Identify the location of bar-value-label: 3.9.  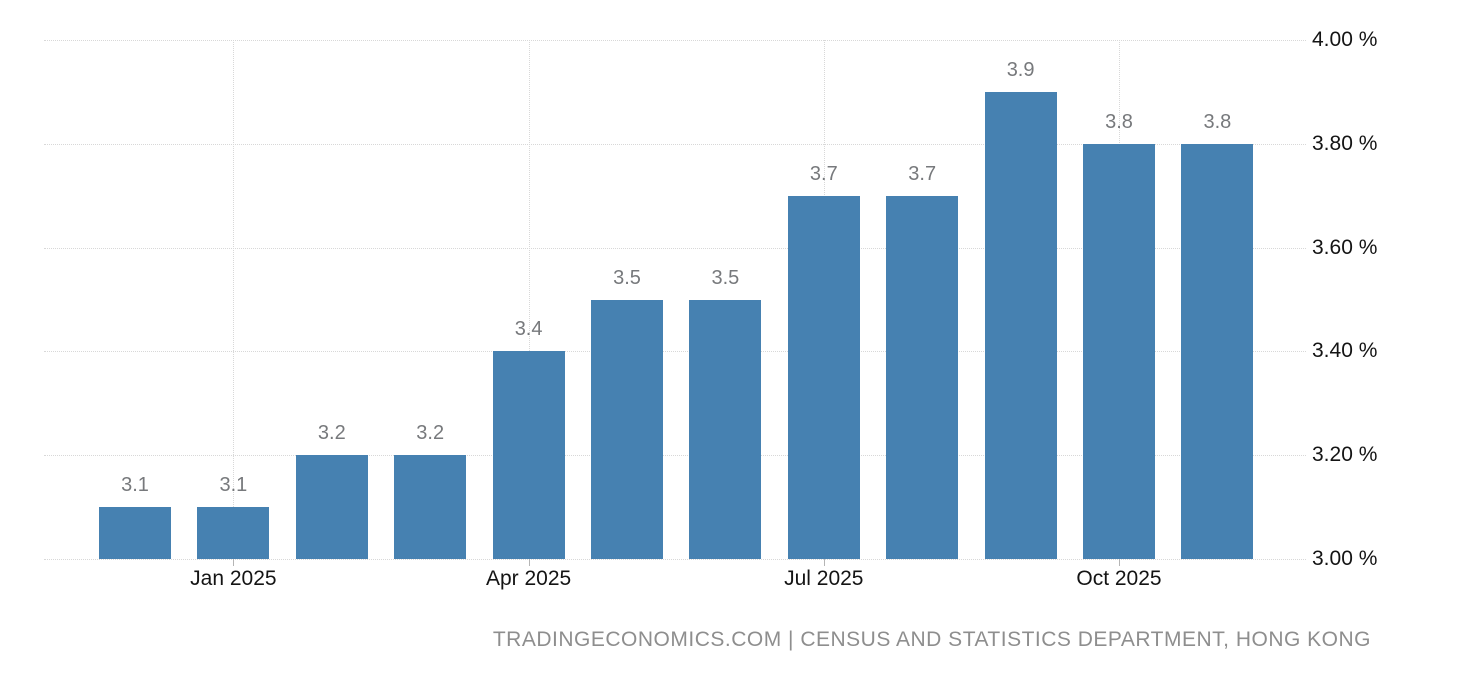
(1020, 69).